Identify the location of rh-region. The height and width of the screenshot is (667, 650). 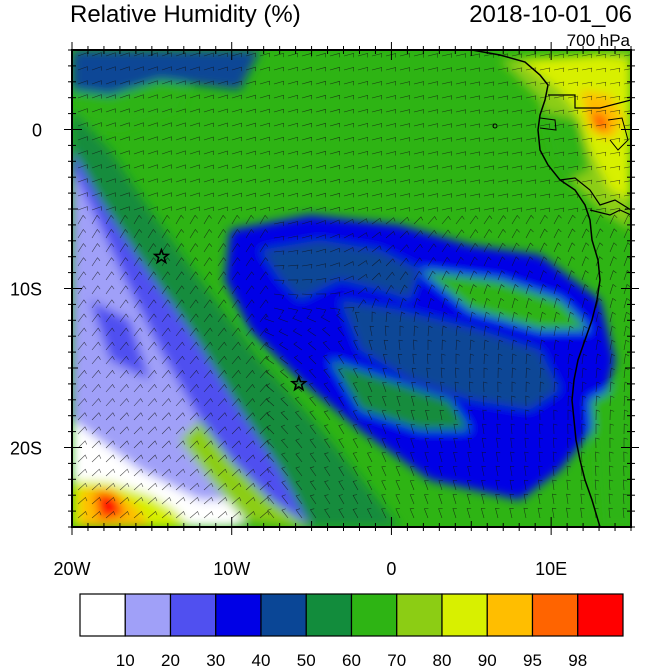
(110, 506).